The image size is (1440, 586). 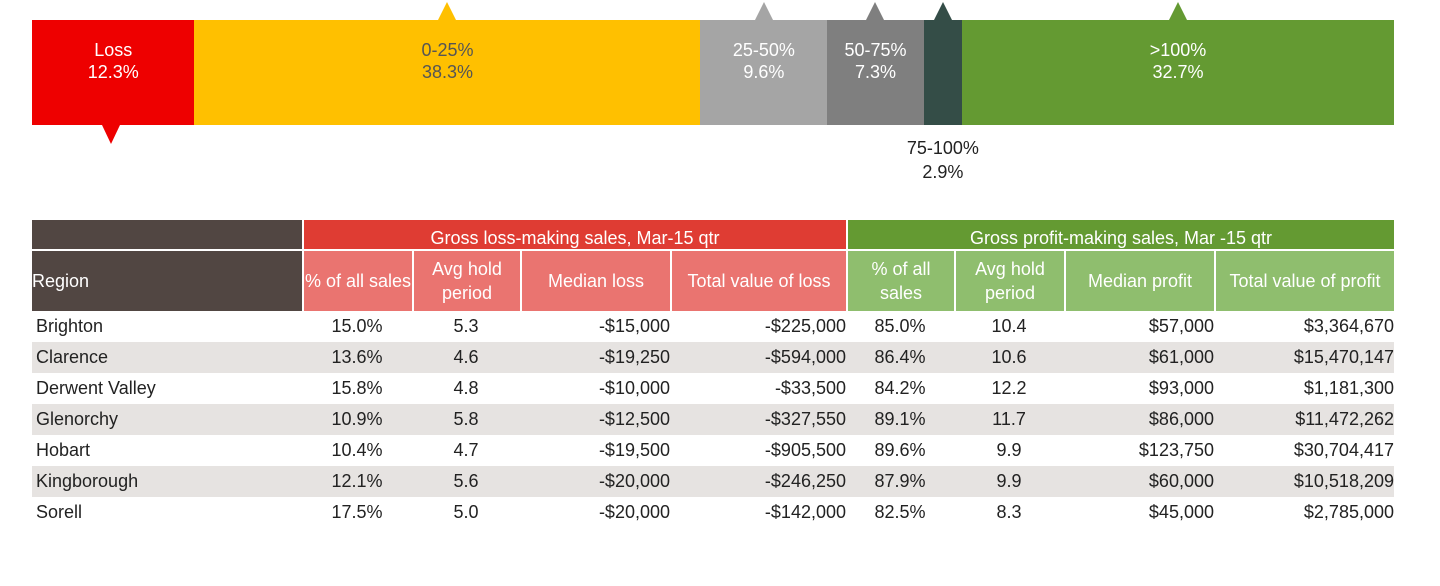 I want to click on cell-loss-hold: 5.8, so click(x=466, y=419).